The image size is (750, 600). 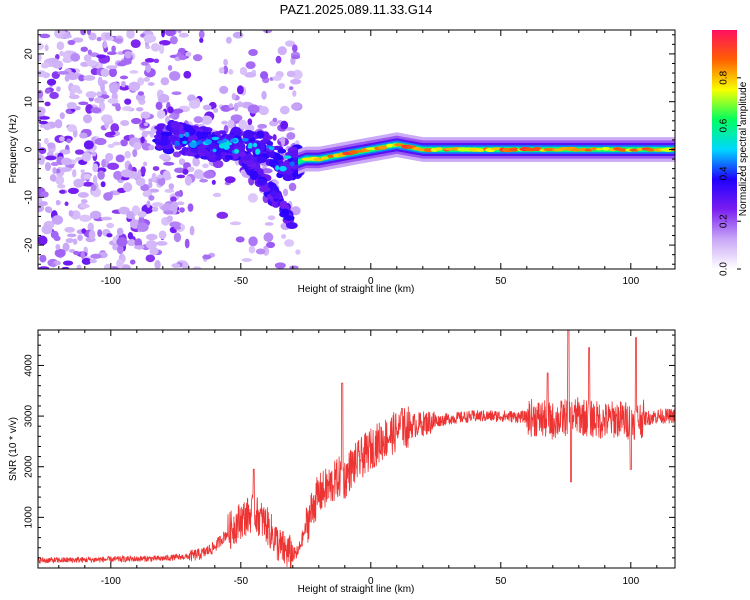 What do you see at coordinates (730, 173) in the screenshot?
I see `colorbar-ticks: 0.0 0.2 0.4 0.6 0.8` at bounding box center [730, 173].